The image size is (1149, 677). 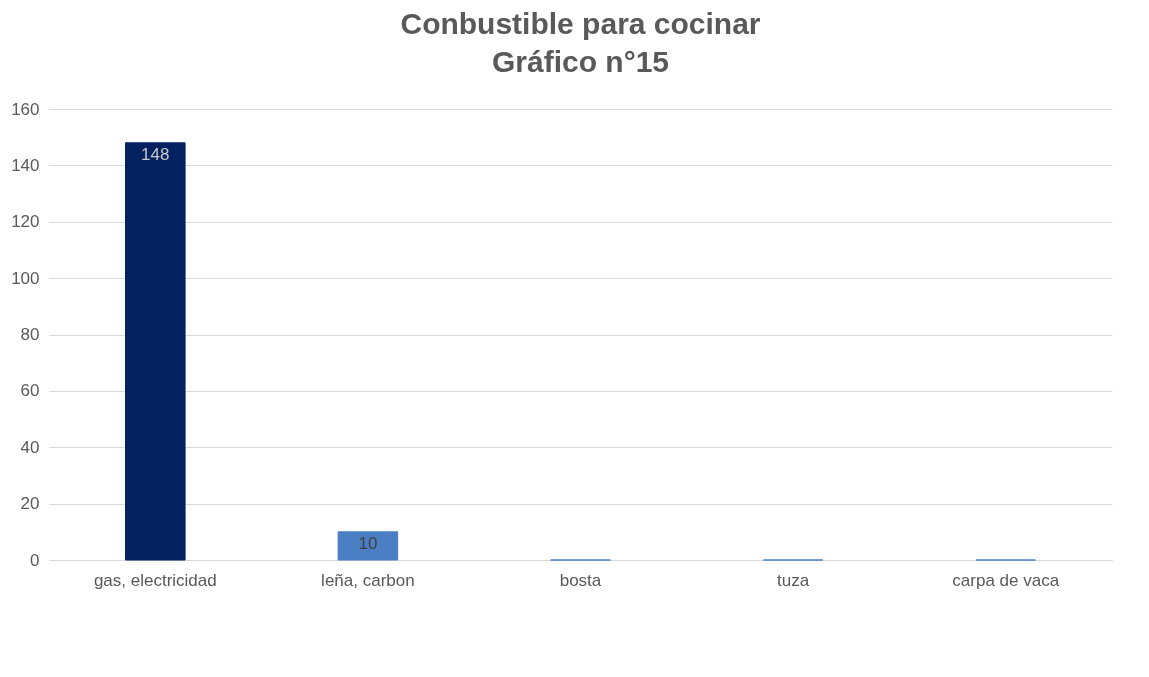 What do you see at coordinates (368, 543) in the screenshot?
I see `data-label: 10` at bounding box center [368, 543].